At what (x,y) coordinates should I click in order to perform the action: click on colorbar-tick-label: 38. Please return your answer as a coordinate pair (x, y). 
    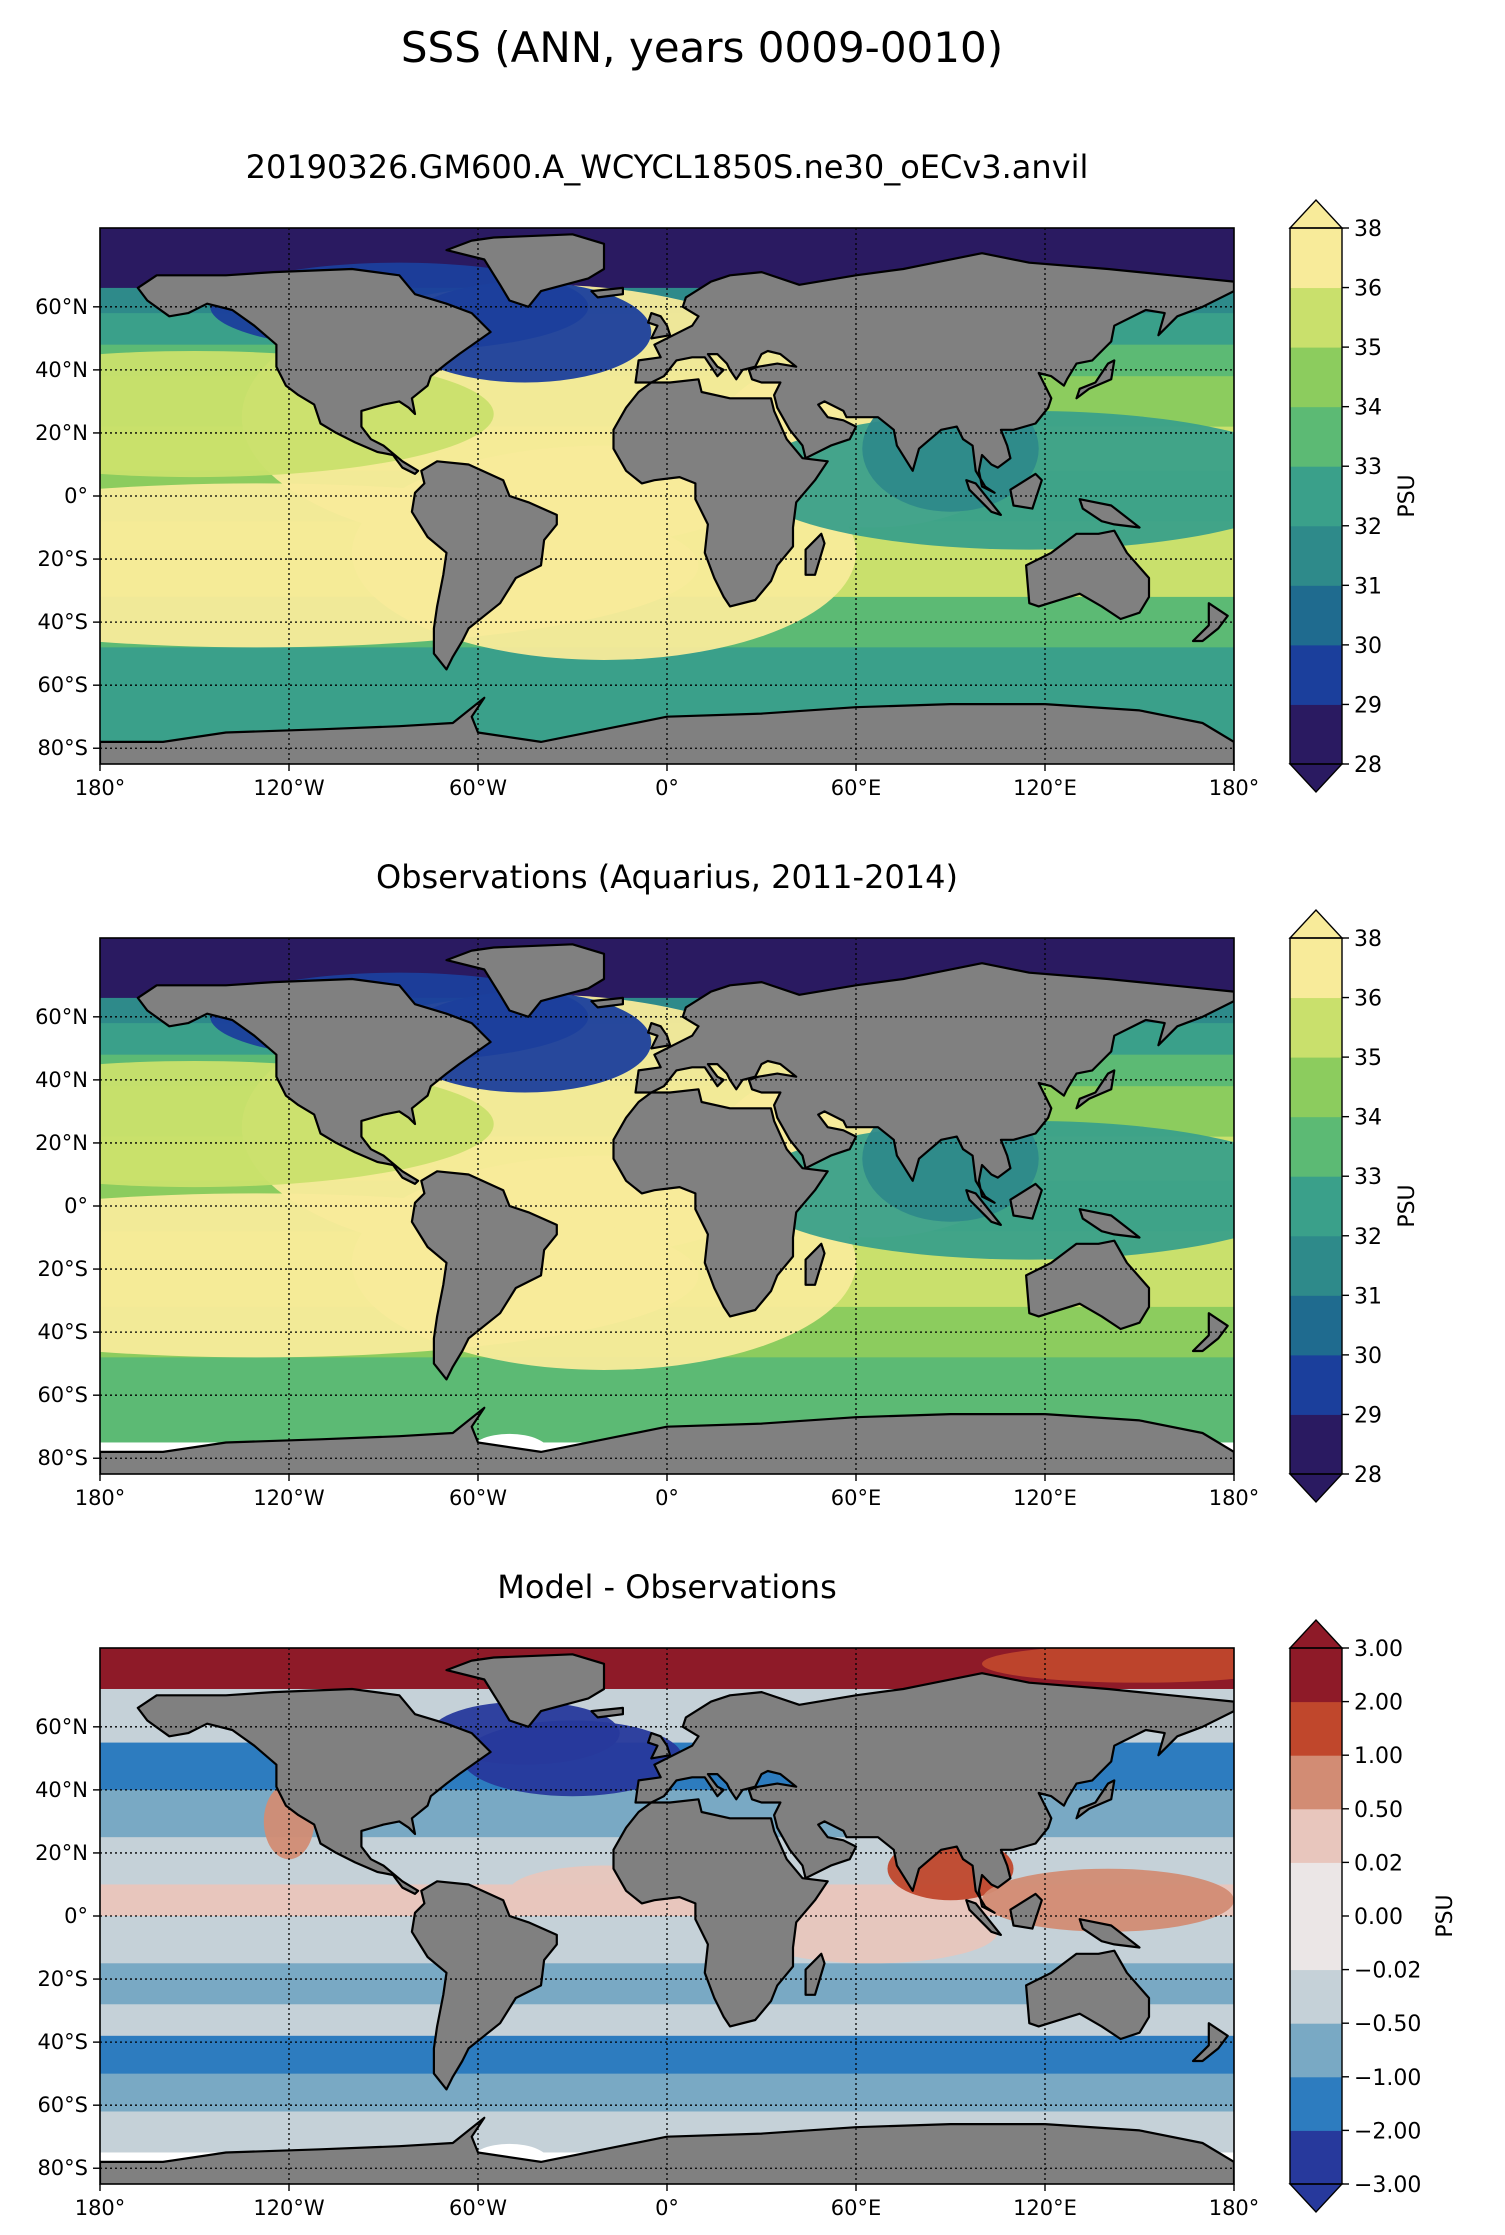
    Looking at the image, I should click on (1368, 229).